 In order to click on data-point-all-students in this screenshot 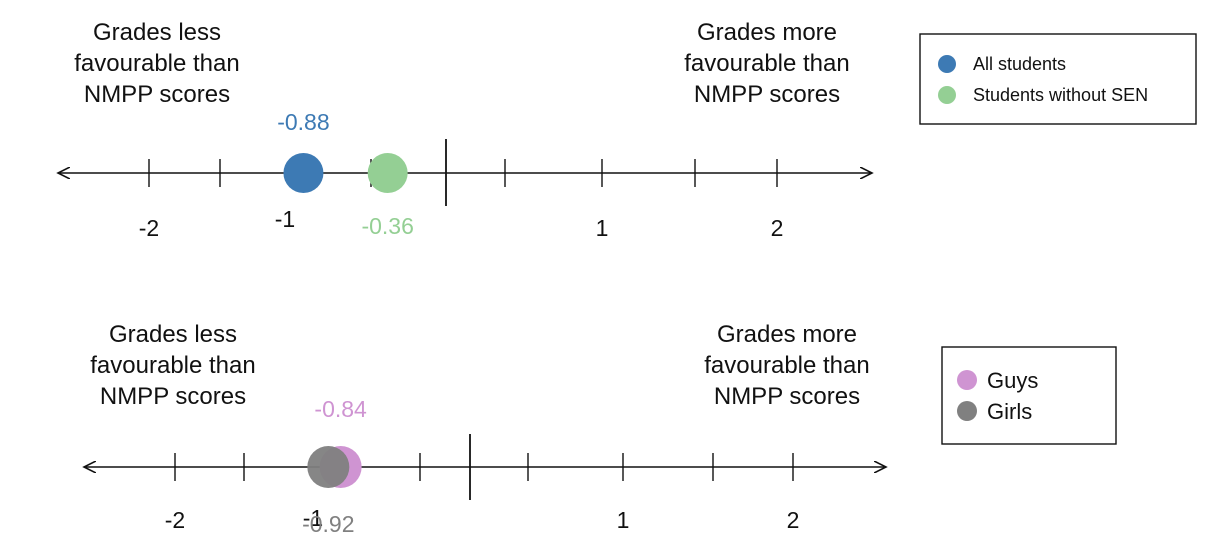, I will do `click(303, 173)`.